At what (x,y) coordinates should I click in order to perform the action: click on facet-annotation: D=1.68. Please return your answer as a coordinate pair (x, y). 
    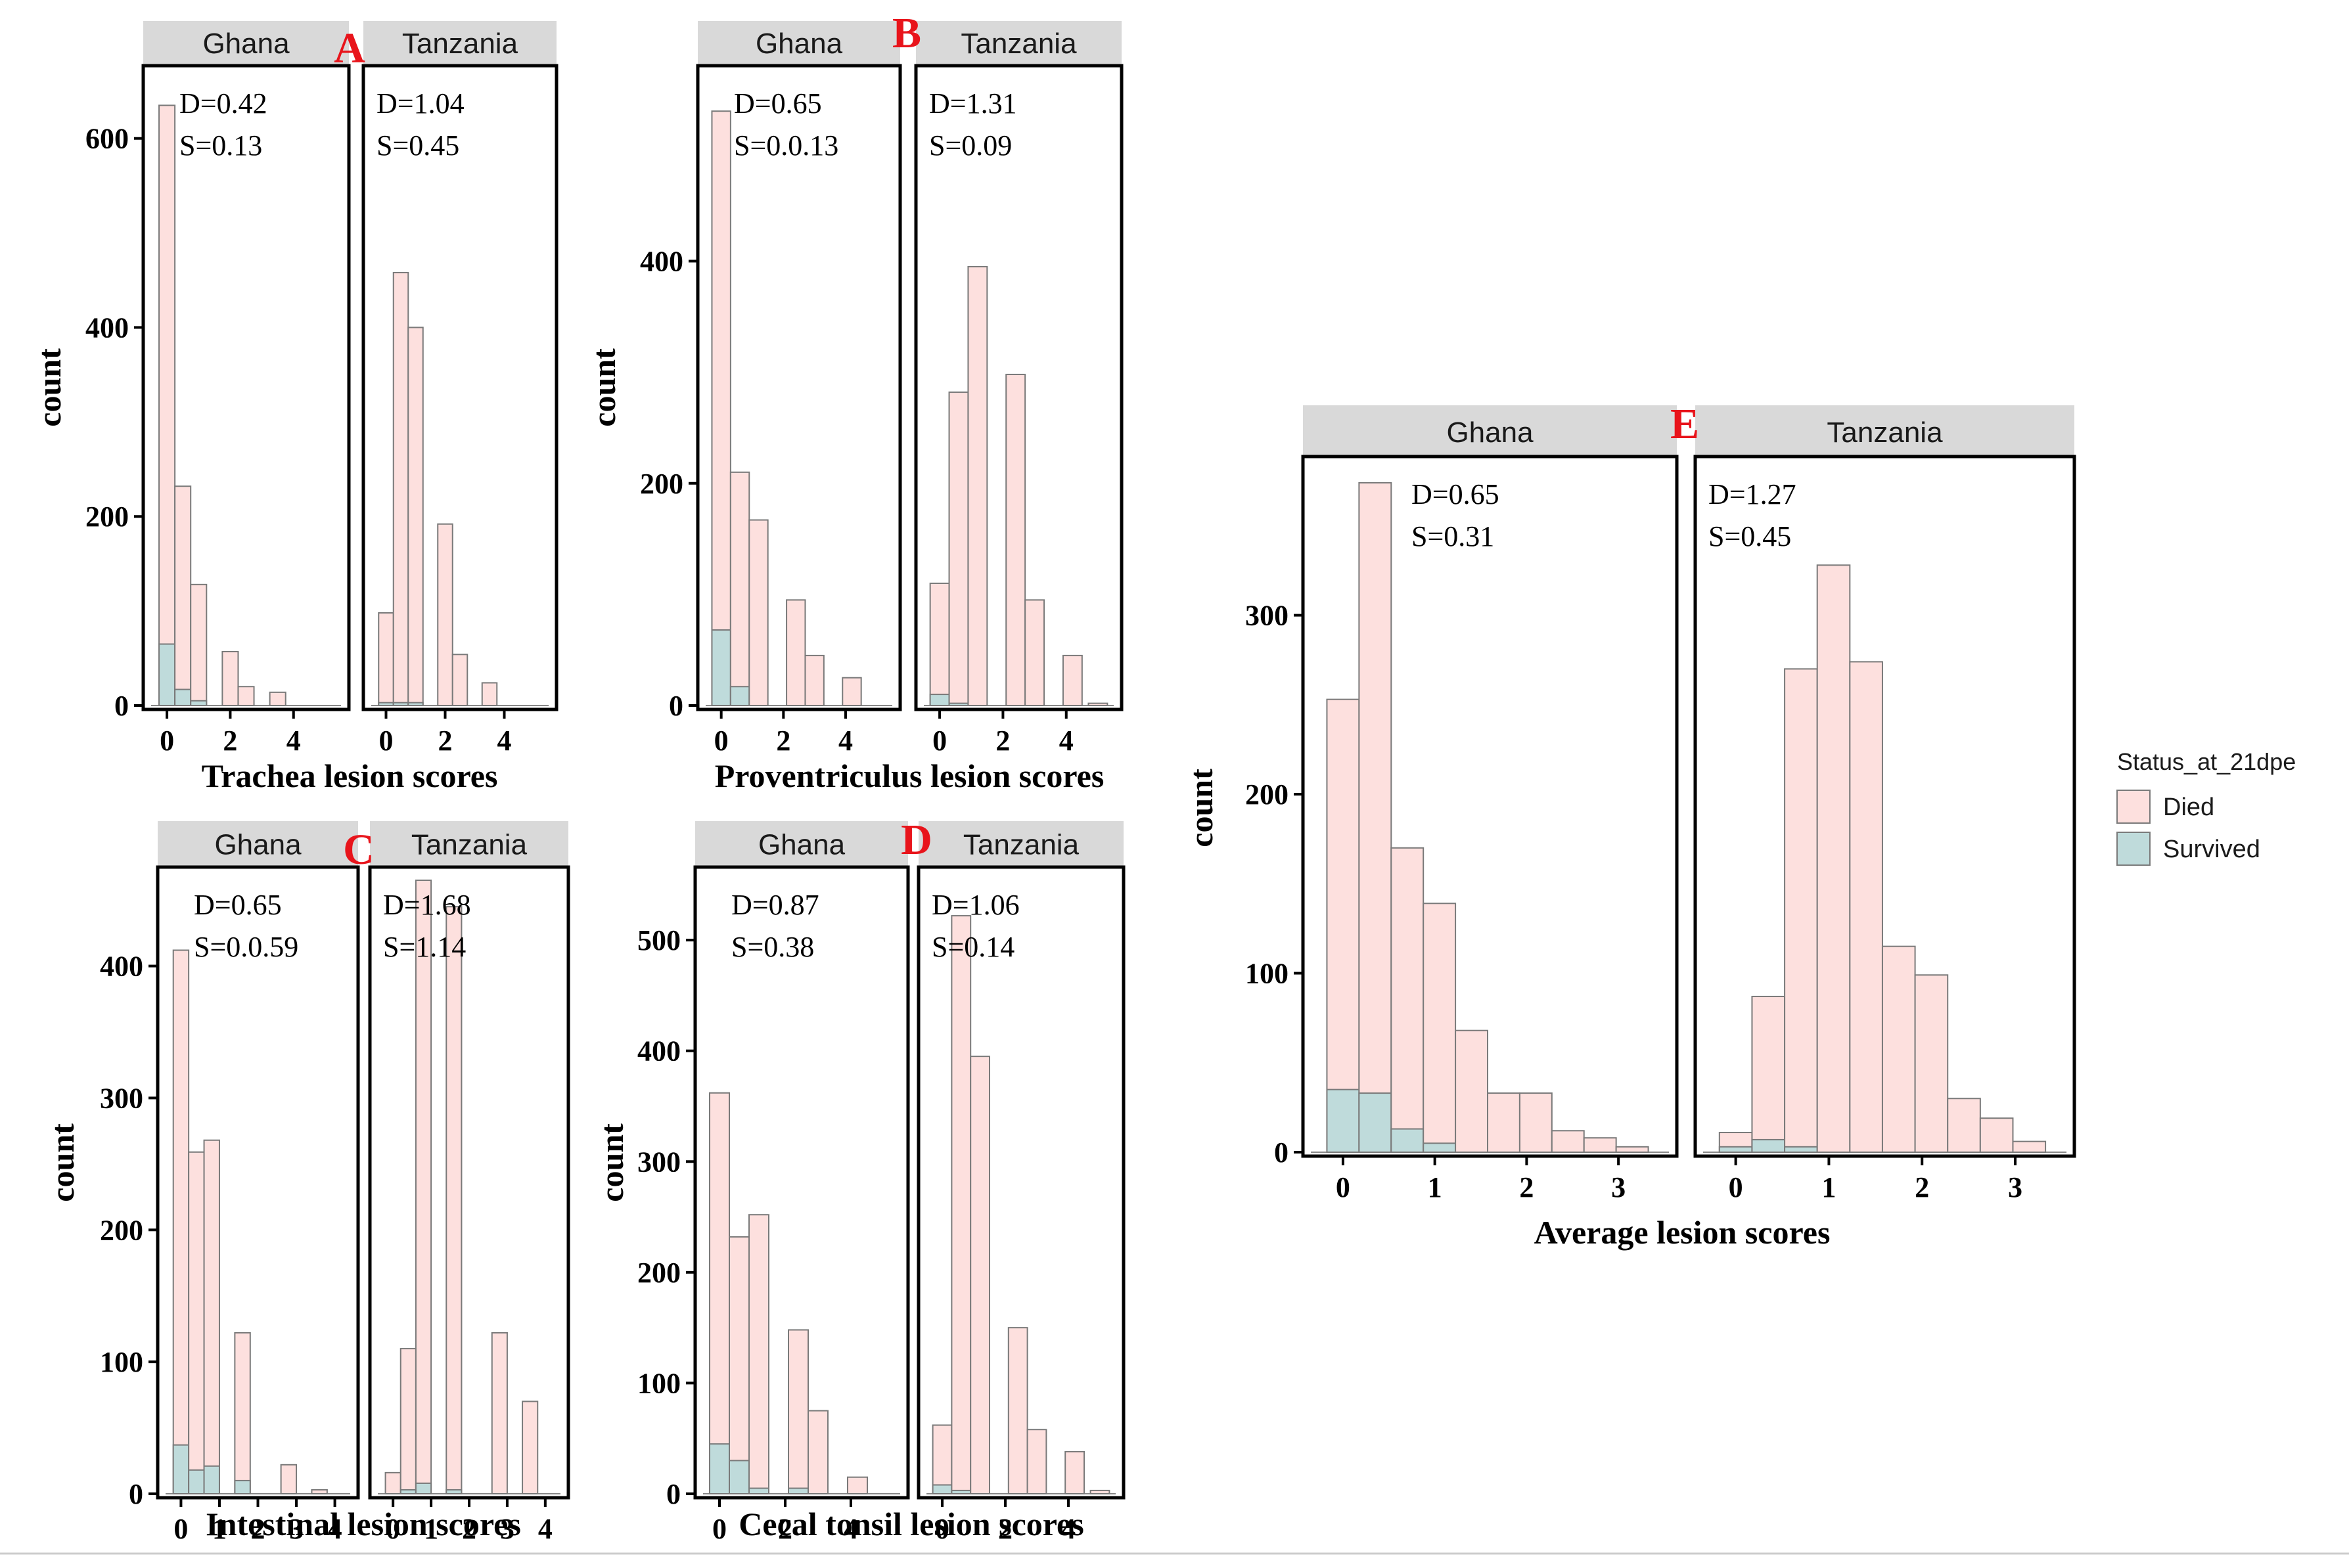
    Looking at the image, I should click on (427, 905).